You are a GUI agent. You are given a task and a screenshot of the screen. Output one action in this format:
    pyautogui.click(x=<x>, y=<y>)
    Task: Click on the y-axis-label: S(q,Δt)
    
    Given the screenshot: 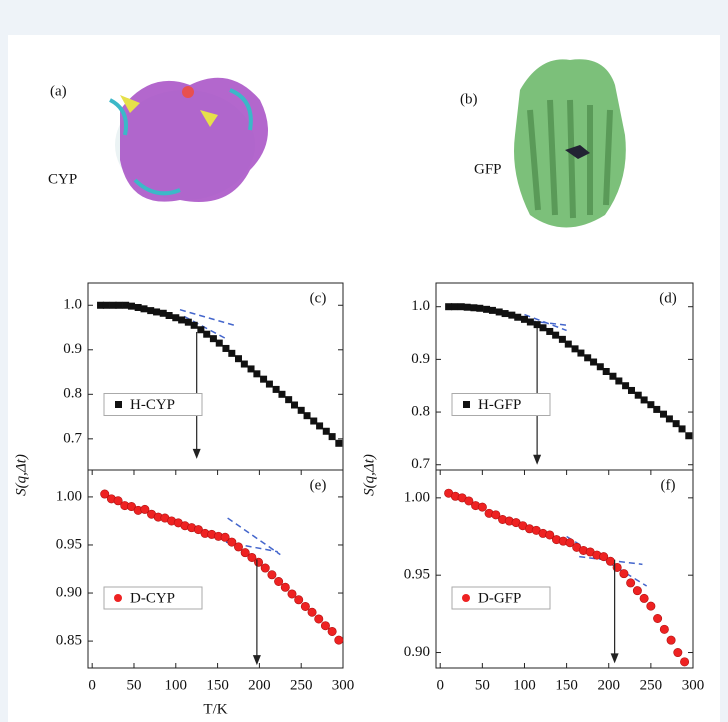 What is the action you would take?
    pyautogui.click(x=21, y=475)
    